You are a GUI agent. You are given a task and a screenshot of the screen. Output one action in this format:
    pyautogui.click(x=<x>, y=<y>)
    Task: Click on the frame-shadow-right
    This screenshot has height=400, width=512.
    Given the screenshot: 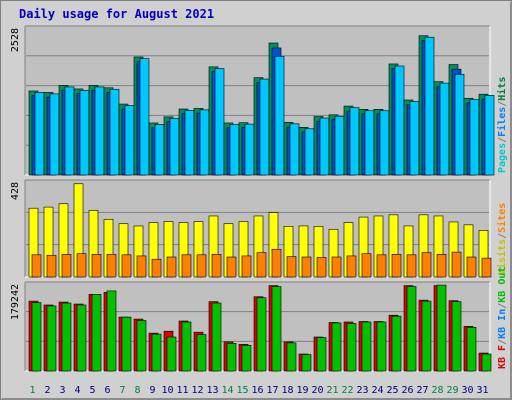 What is the action you would take?
    pyautogui.click(x=511, y=201)
    